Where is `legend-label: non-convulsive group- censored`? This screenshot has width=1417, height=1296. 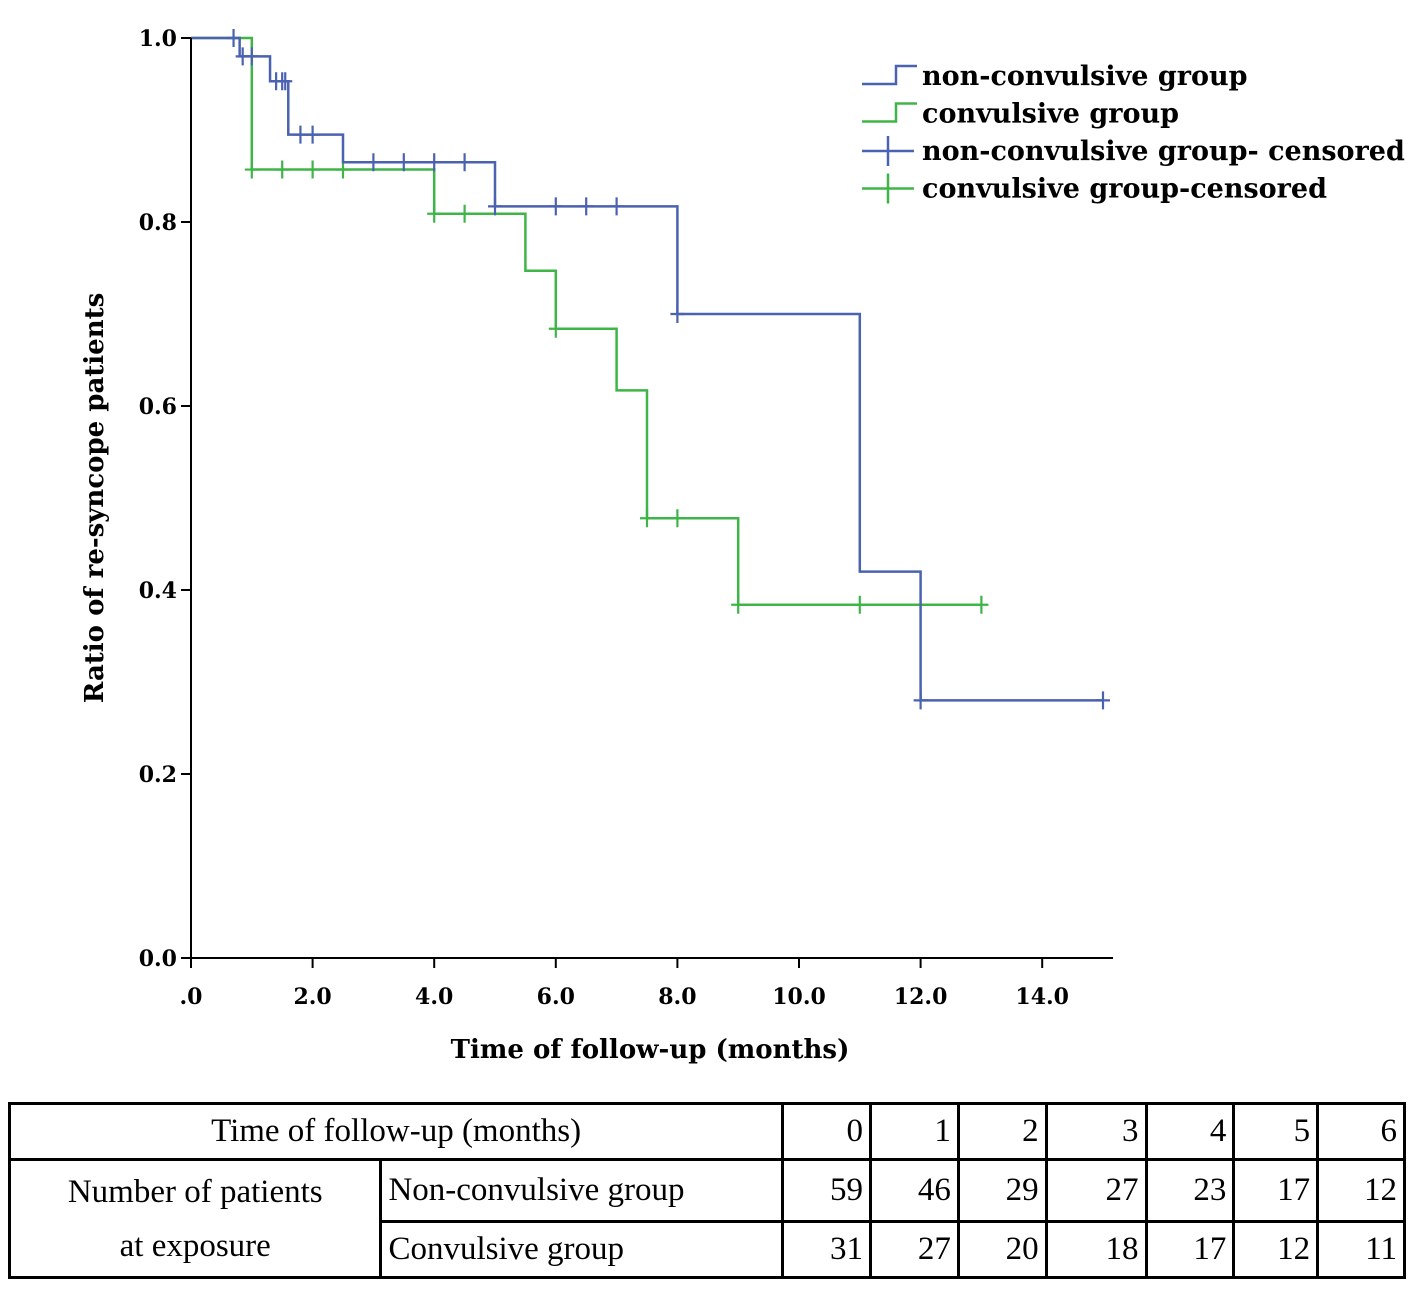 legend-label: non-convulsive group- censored is located at coordinates (1163, 151).